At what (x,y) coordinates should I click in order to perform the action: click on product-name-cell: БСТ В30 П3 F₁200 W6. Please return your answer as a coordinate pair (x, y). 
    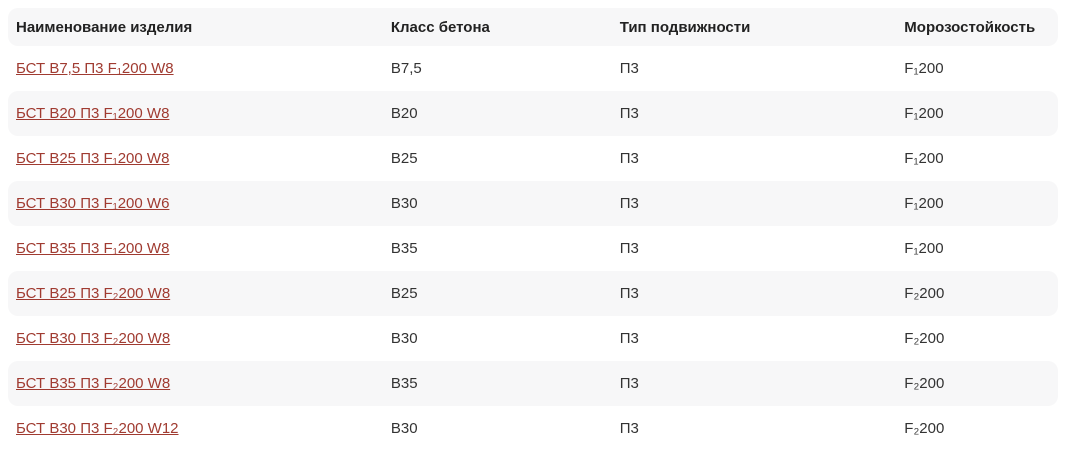
    Looking at the image, I should click on (195, 203).